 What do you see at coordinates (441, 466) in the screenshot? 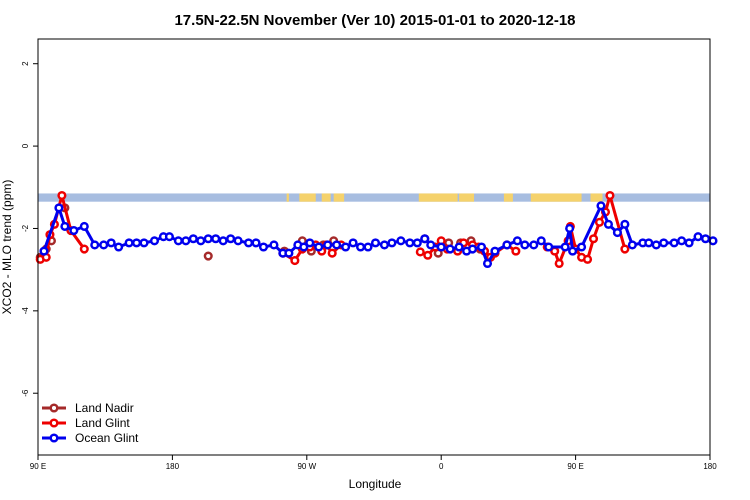
I see `x-tick-label: 0` at bounding box center [441, 466].